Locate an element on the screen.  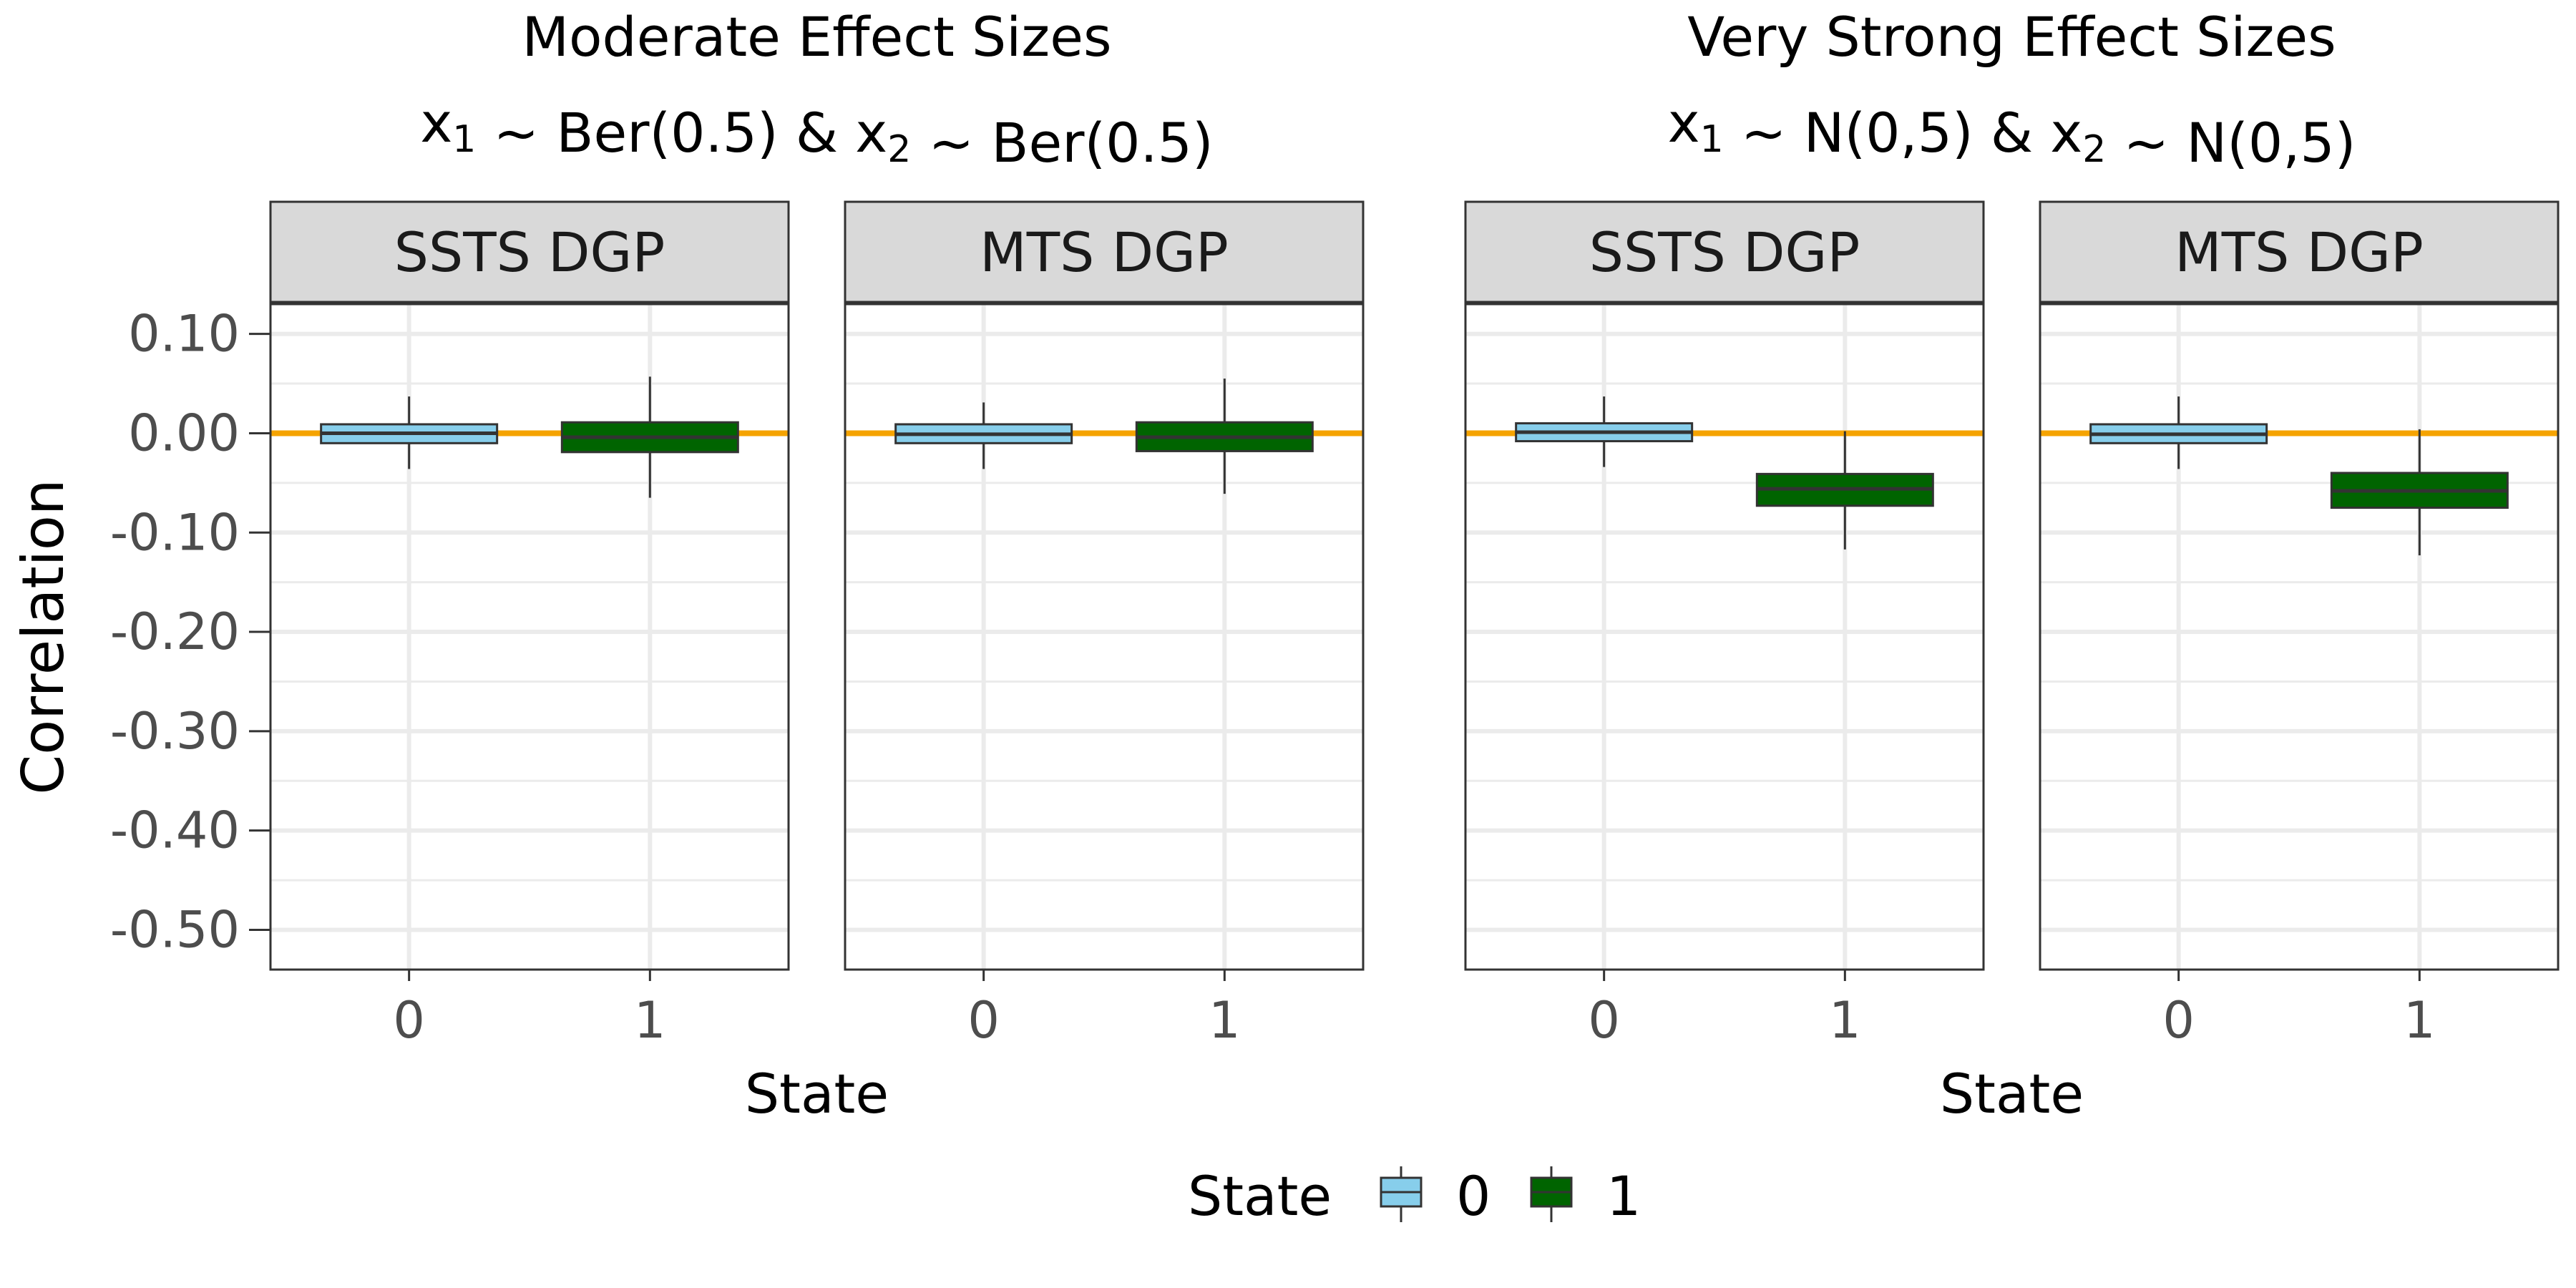
group-subtitle: x1 ~ Ber(0.5) & x2 ~ Ber(0.5) is located at coordinates (816, 133).